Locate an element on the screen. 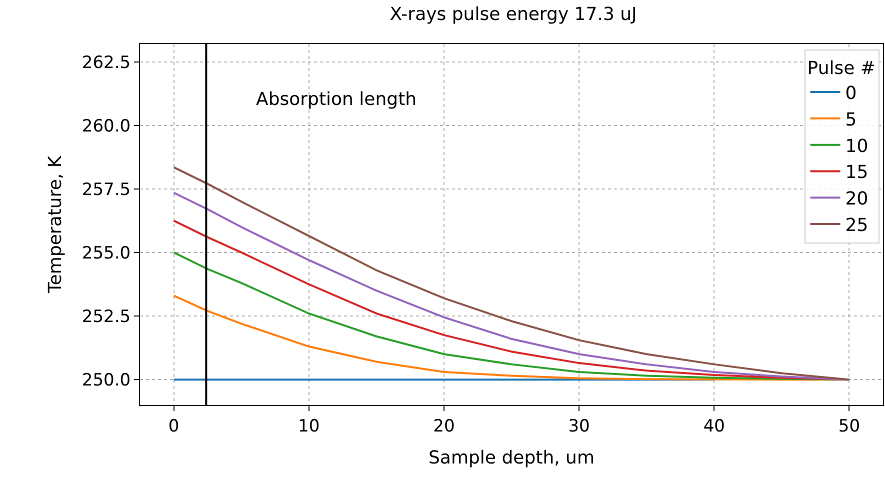 The width and height of the screenshot is (885, 481). x-tick-label: 30 is located at coordinates (579, 426).